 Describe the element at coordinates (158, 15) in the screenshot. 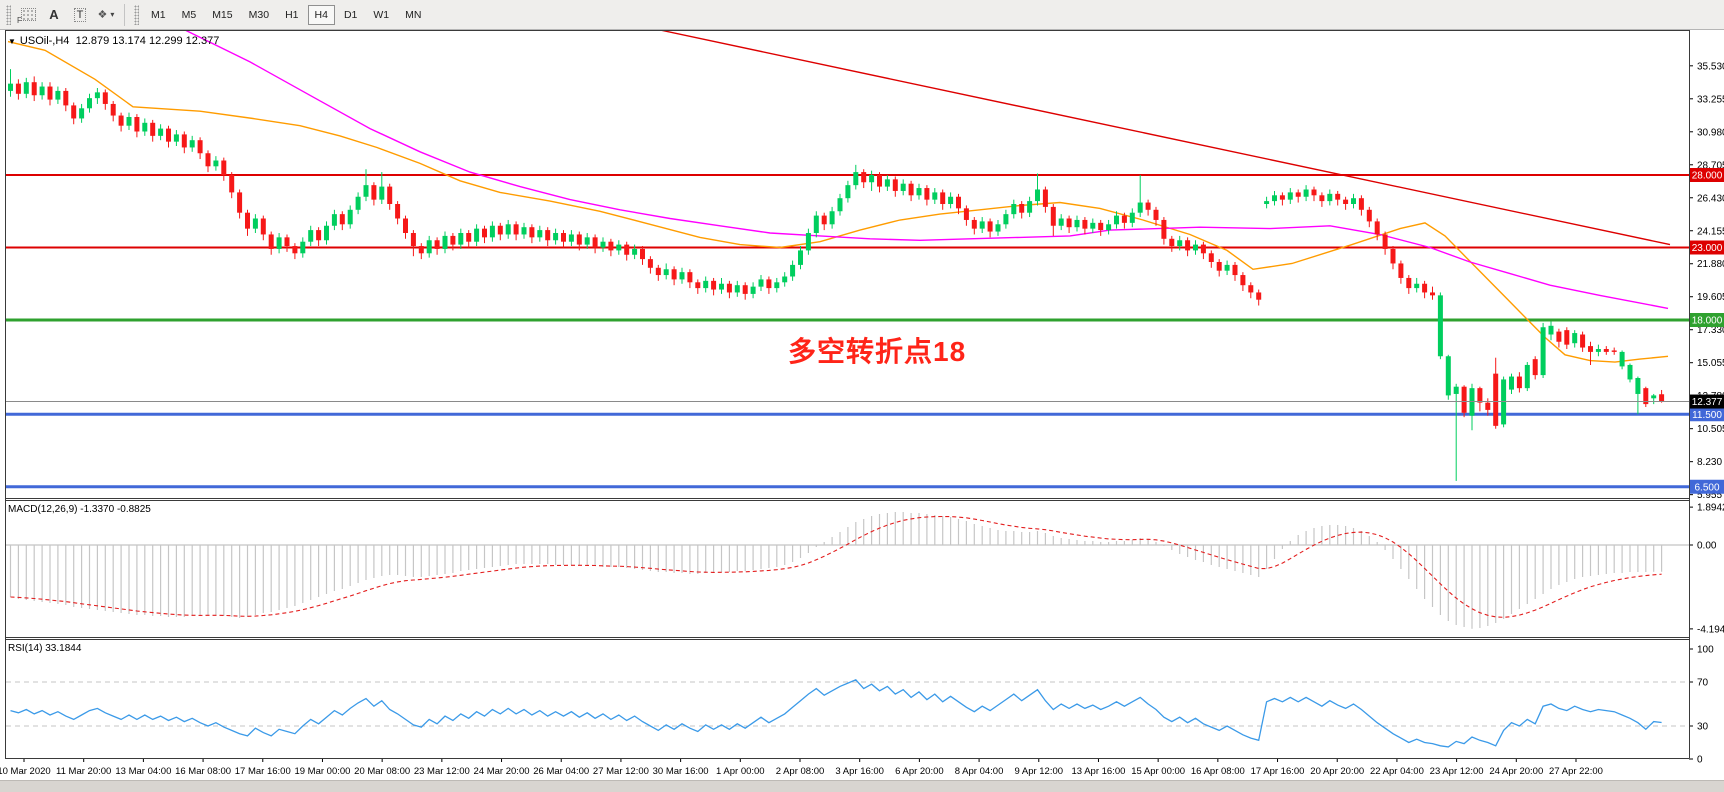

I see `timeframe-button-m1: M1` at that location.